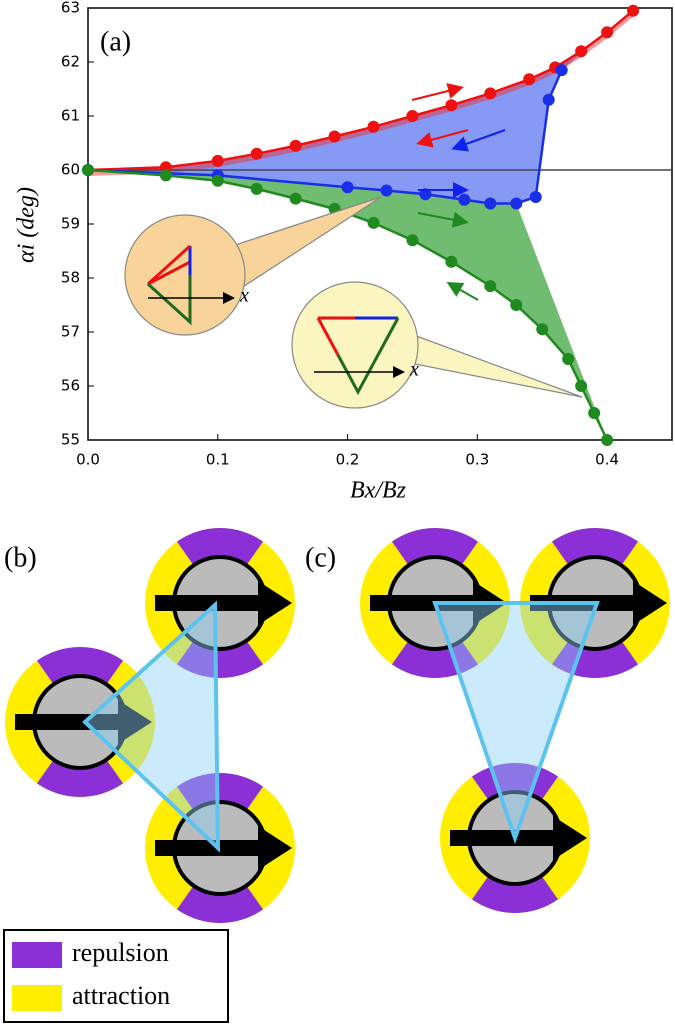 The width and height of the screenshot is (675, 1026). I want to click on legend: repulsion attraction, so click(116, 976).